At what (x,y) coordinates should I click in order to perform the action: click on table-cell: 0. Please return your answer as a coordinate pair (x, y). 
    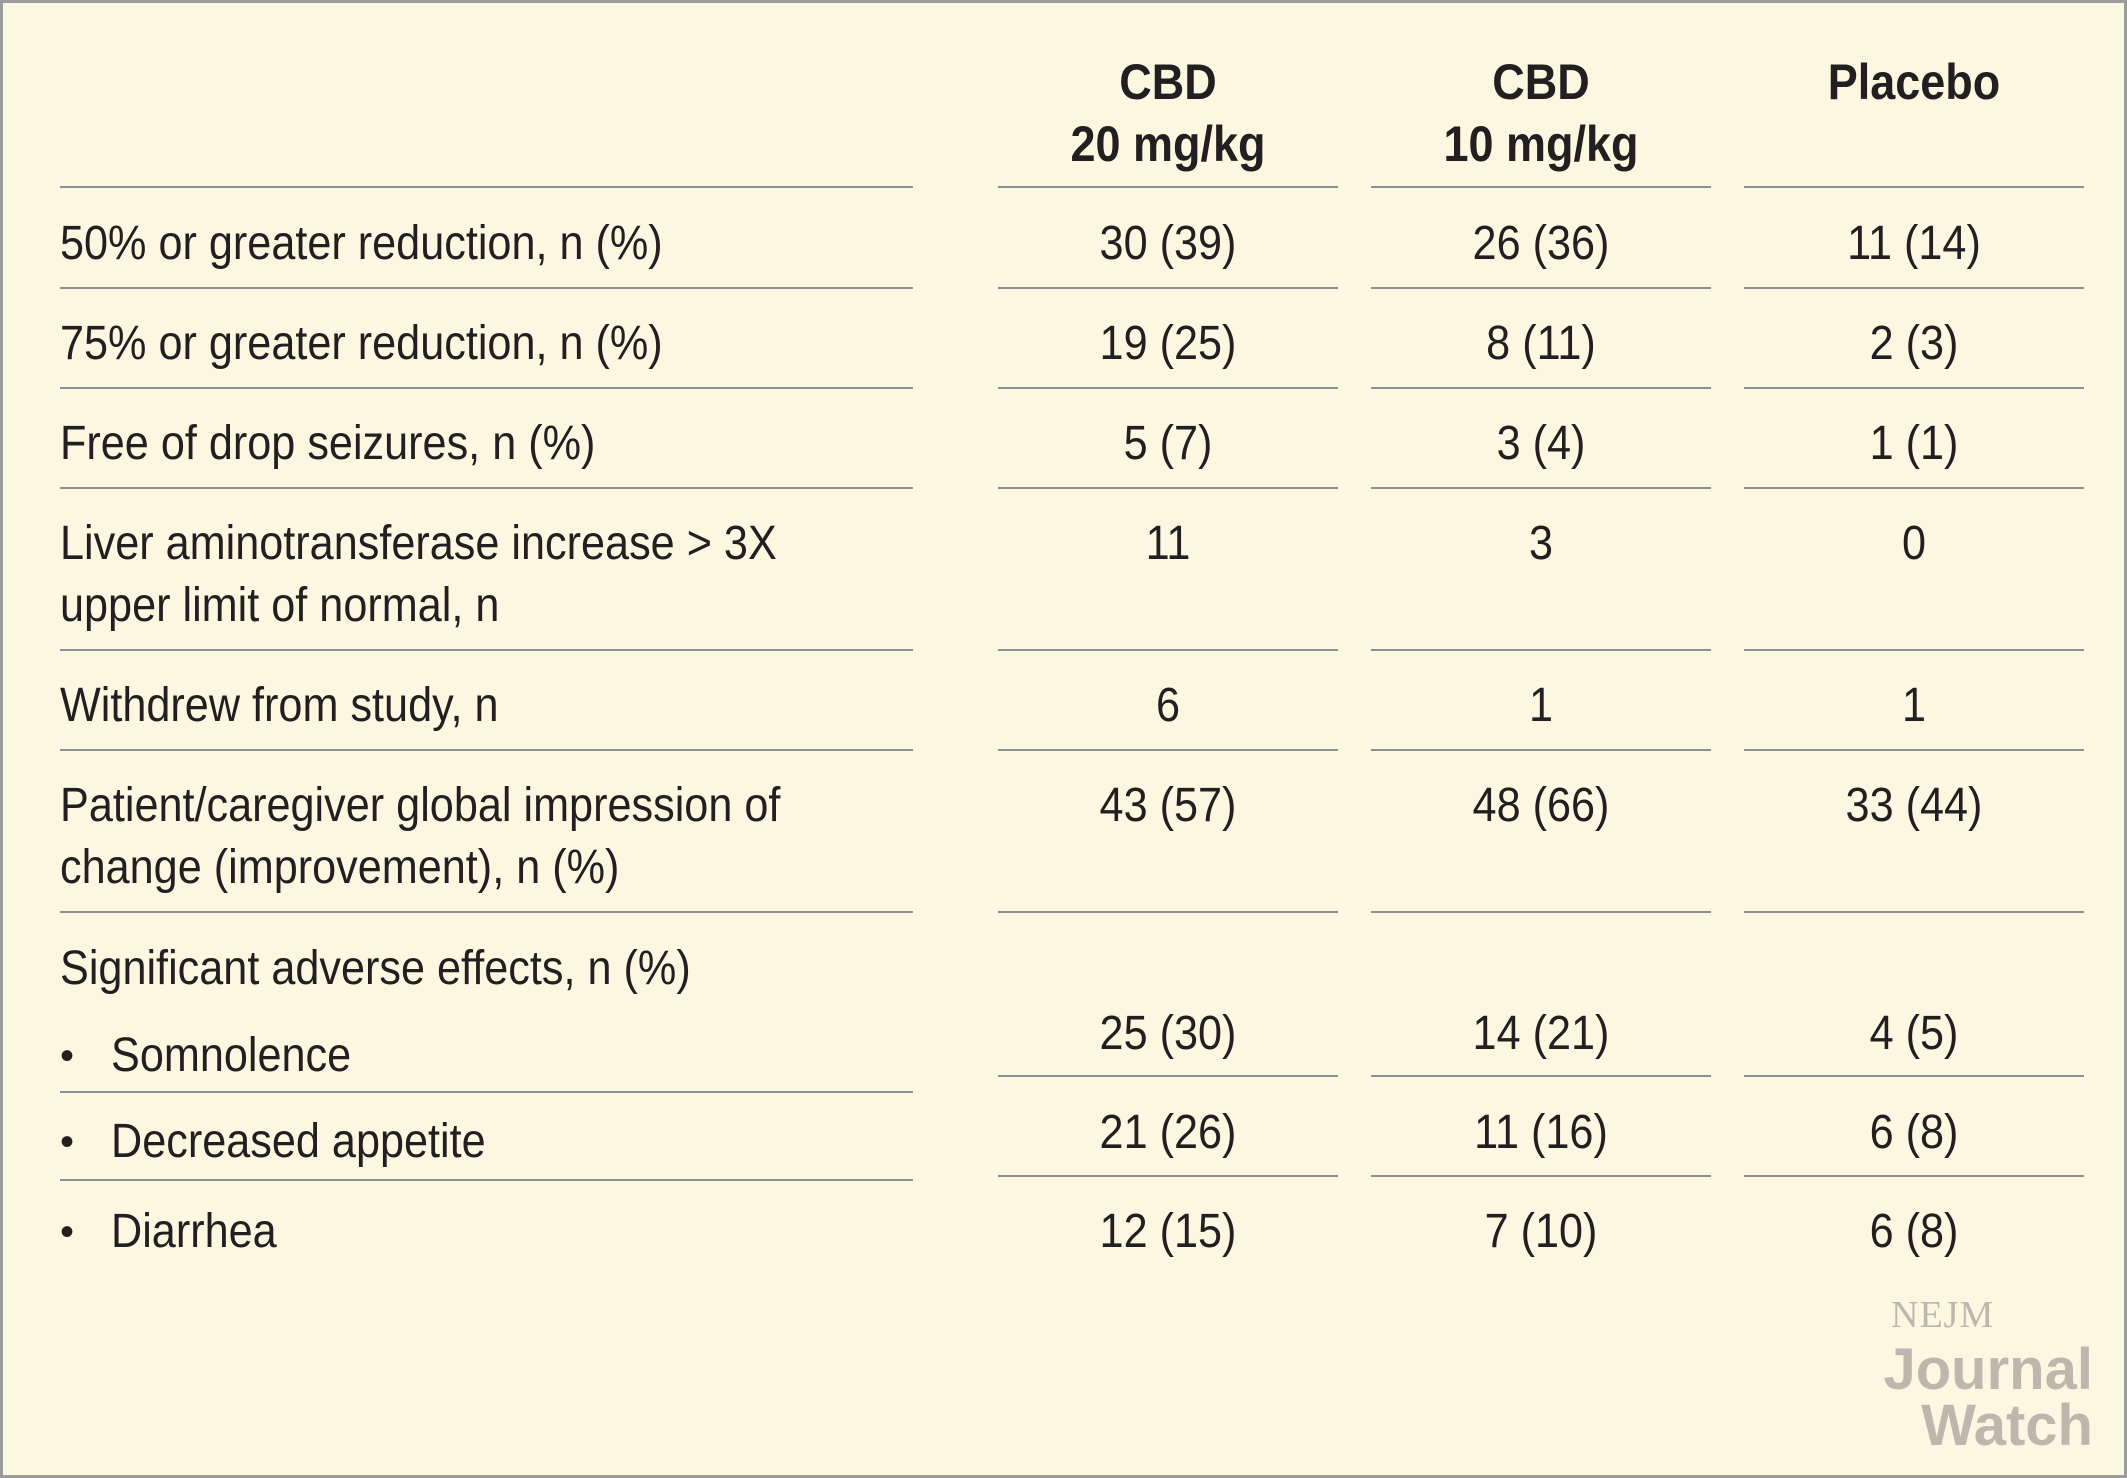
    Looking at the image, I should click on (1914, 543).